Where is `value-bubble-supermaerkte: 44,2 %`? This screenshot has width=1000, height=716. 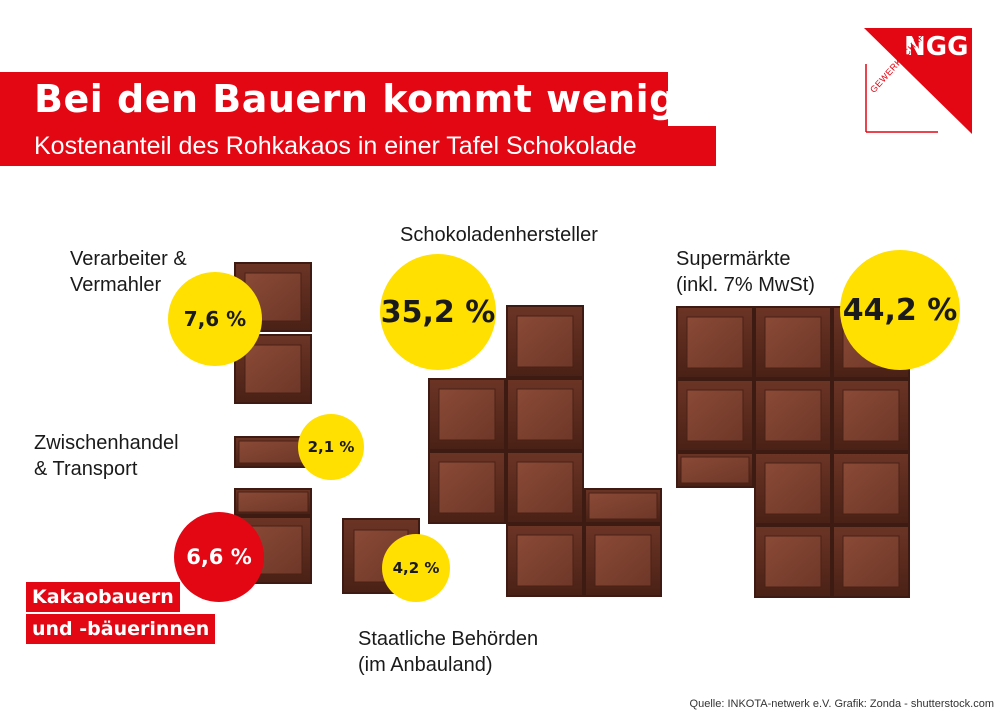
value-bubble-supermaerkte: 44,2 % is located at coordinates (900, 310).